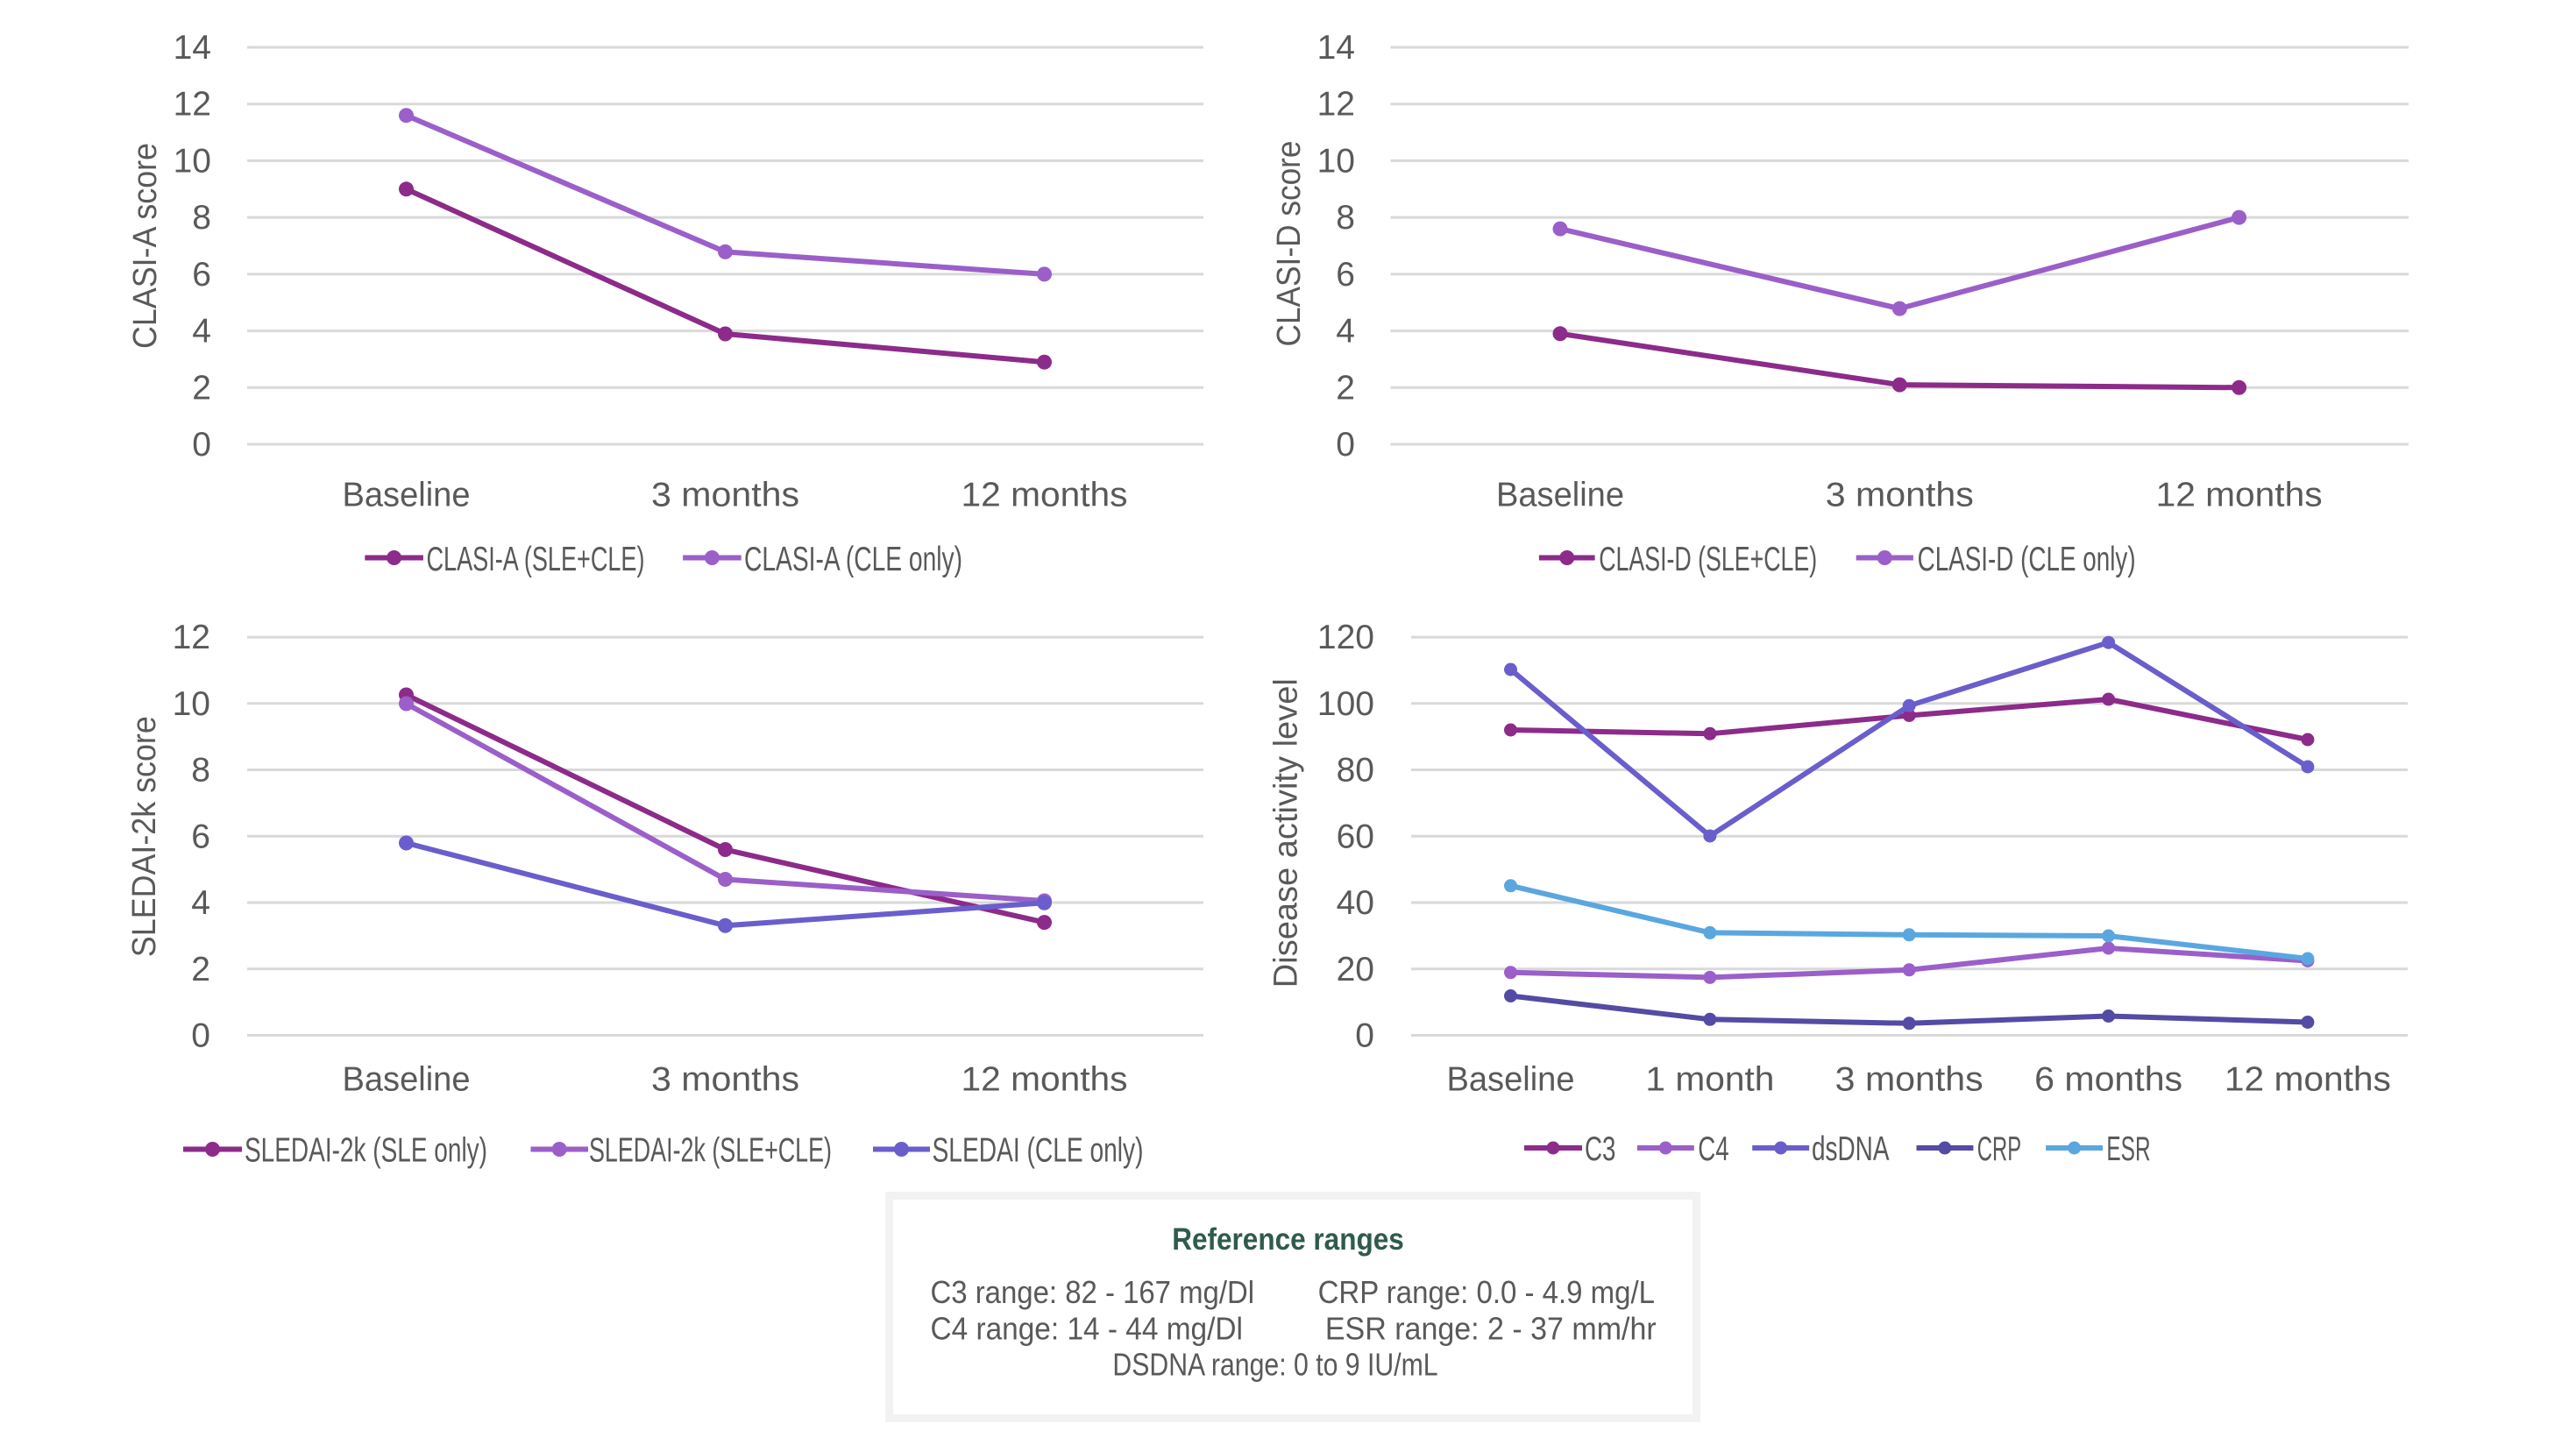  Describe the element at coordinates (1356, 836) in the screenshot. I see `svg-text: 60` at that location.